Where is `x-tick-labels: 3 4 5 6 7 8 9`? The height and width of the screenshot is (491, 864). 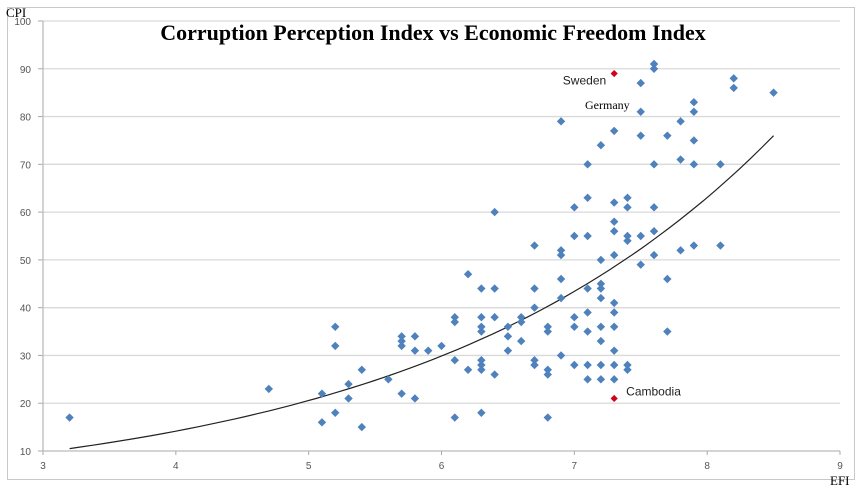
x-tick-labels: 3 4 5 6 7 8 9 is located at coordinates (441, 466).